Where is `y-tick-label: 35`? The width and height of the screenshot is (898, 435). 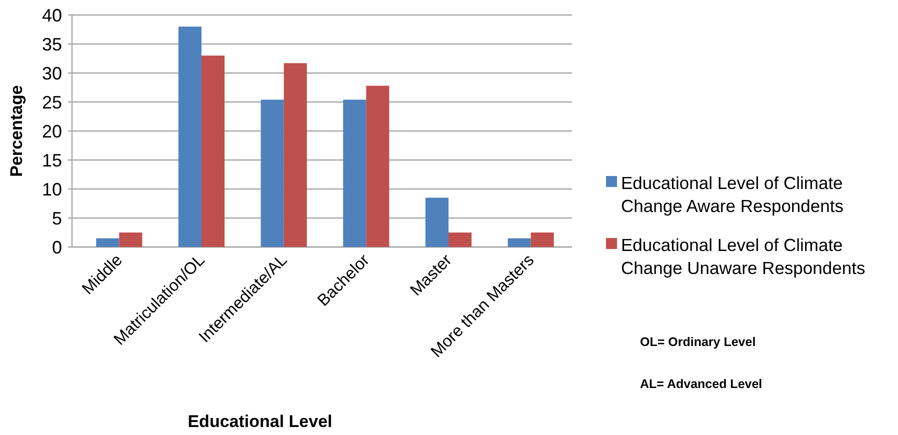
y-tick-label: 35 is located at coordinates (52, 44).